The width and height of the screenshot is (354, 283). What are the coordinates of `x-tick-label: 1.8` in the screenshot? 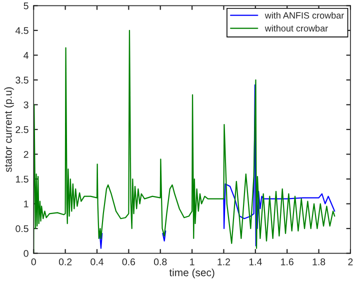 It's located at (319, 262).